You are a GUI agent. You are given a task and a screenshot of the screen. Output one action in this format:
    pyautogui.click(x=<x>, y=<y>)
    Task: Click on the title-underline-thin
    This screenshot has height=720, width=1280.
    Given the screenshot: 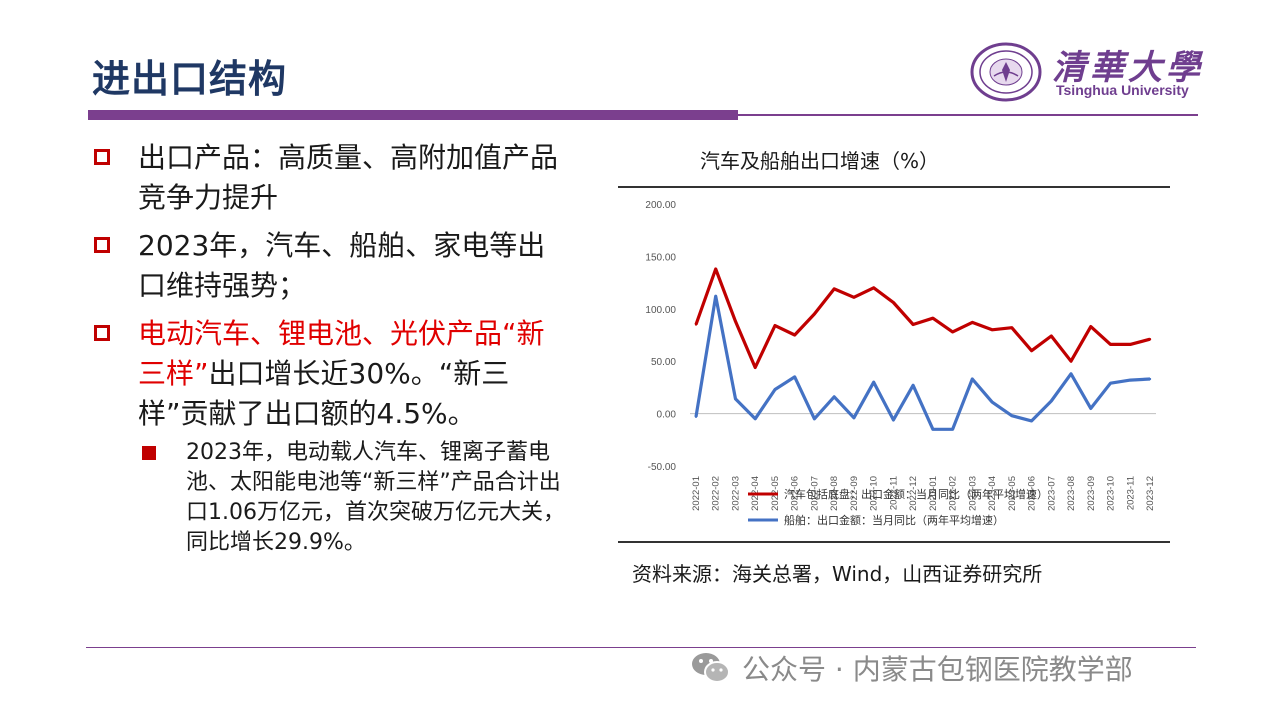 What is the action you would take?
    pyautogui.click(x=968, y=115)
    